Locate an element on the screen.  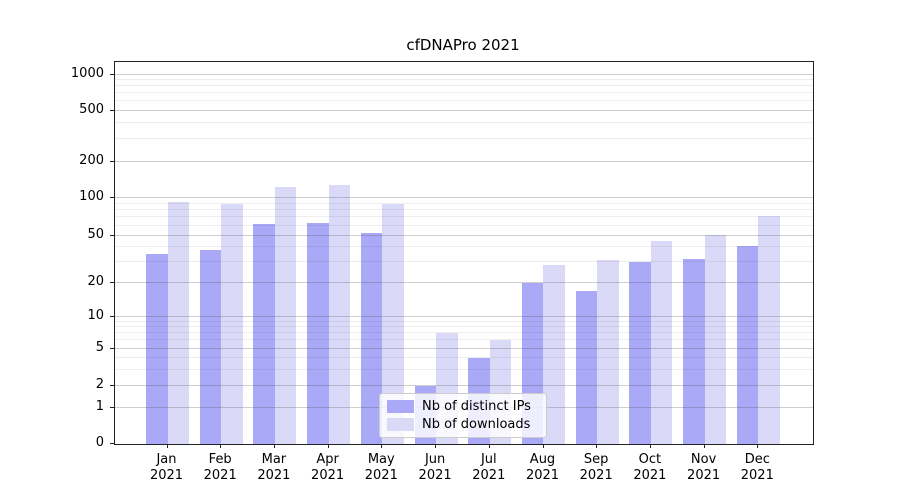
x-tick-label-apr: Apr 2021 is located at coordinates (328, 467).